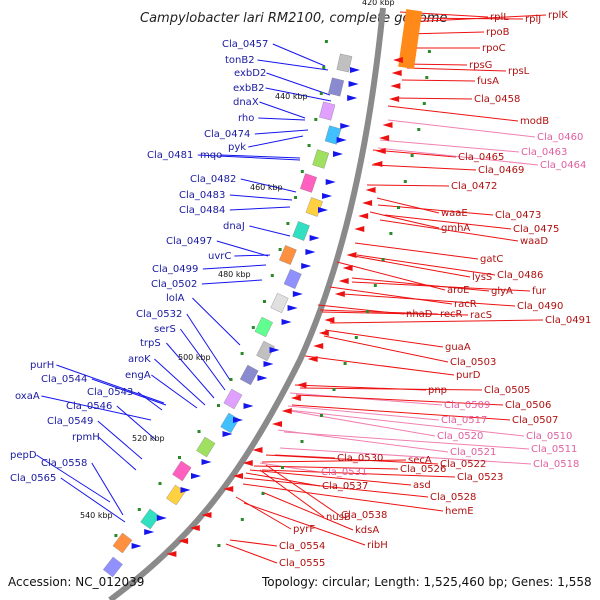 The height and width of the screenshot is (600, 600). What do you see at coordinates (481, 157) in the screenshot?
I see `gene-label-cla-0465: Cla_0465` at bounding box center [481, 157].